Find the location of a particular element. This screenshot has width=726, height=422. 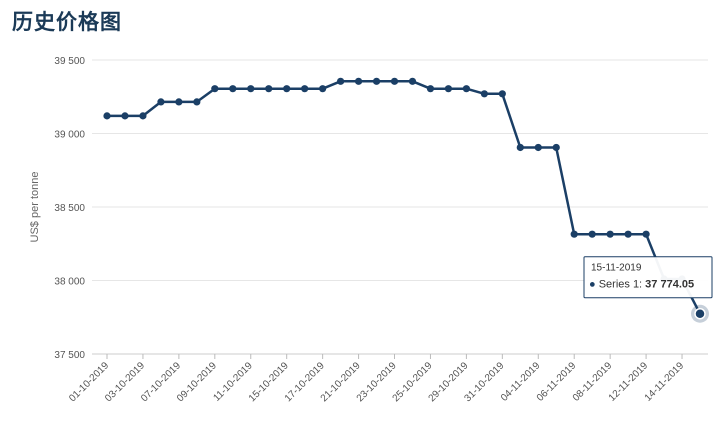

tooltip-value: 37 774.05 is located at coordinates (669, 285).